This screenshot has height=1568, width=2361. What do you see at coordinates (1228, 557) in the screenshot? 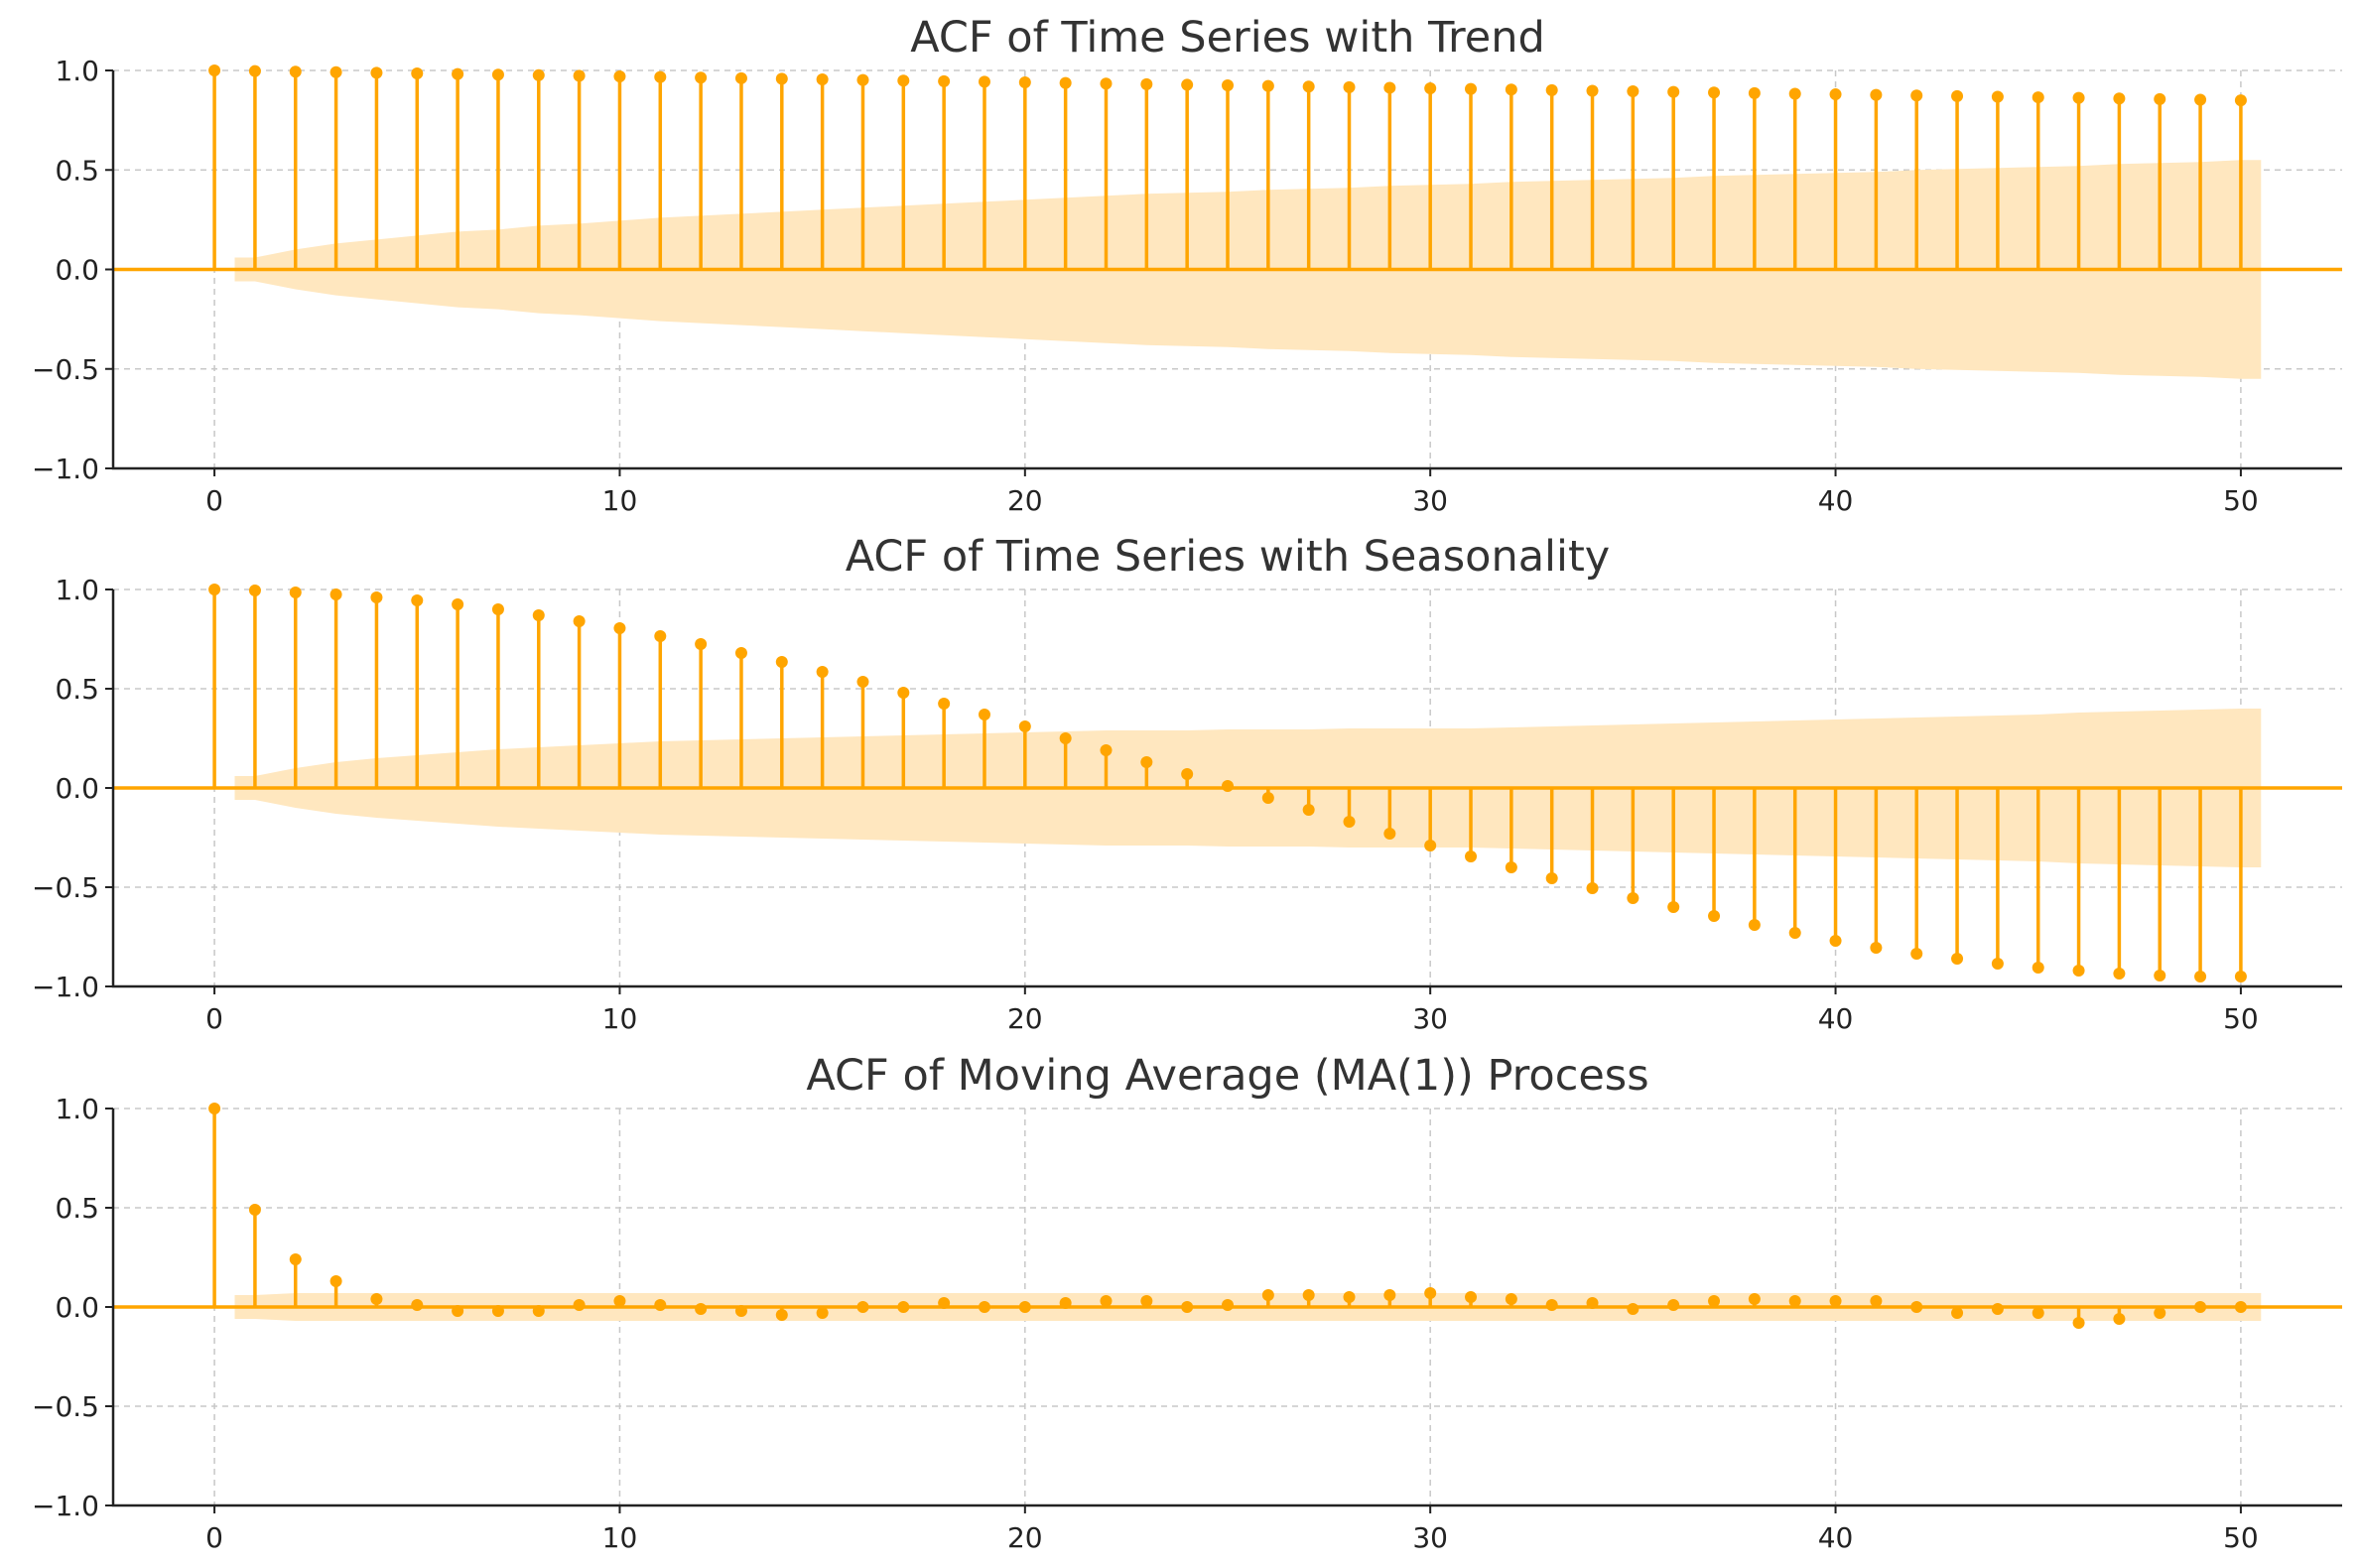
I see `chart-title: ACF of Time Series with Seasonality` at bounding box center [1228, 557].